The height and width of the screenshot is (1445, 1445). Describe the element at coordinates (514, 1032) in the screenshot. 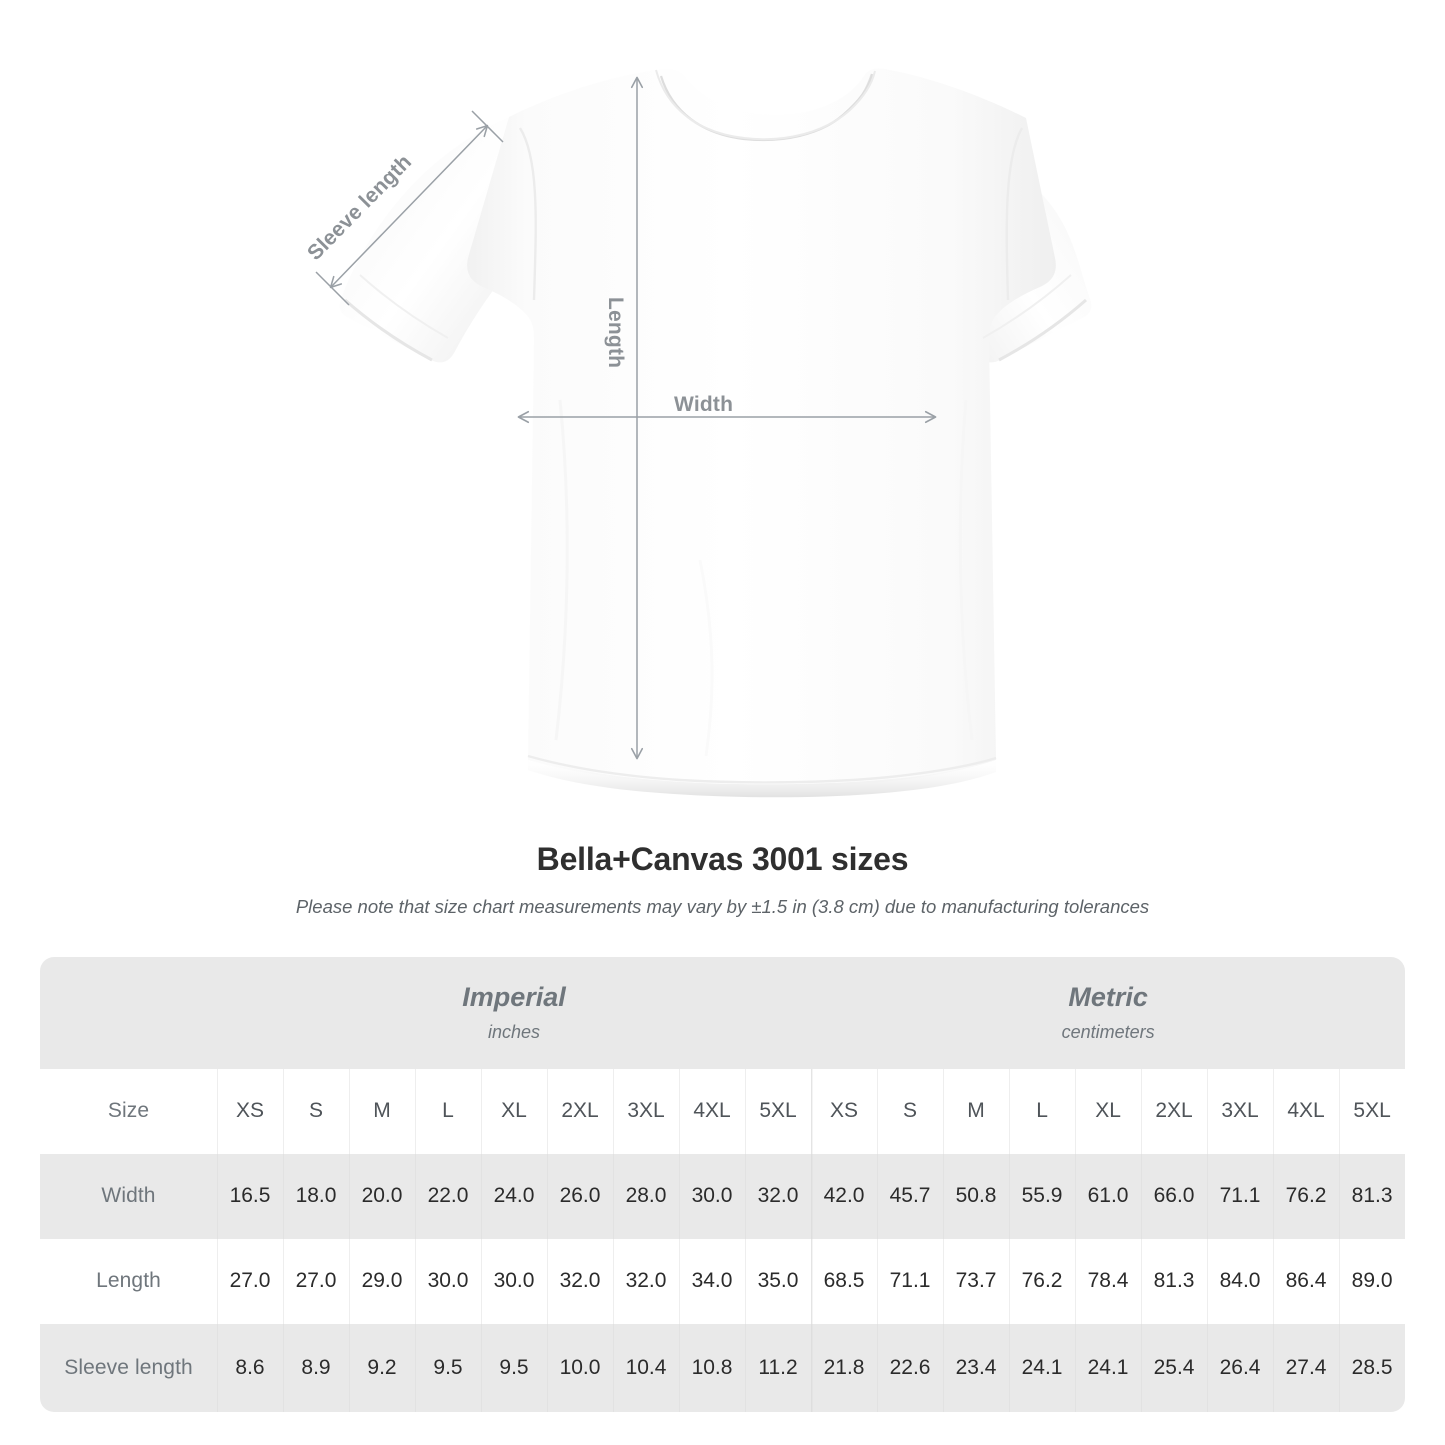

I see `unit-sub-imperial: inches` at that location.